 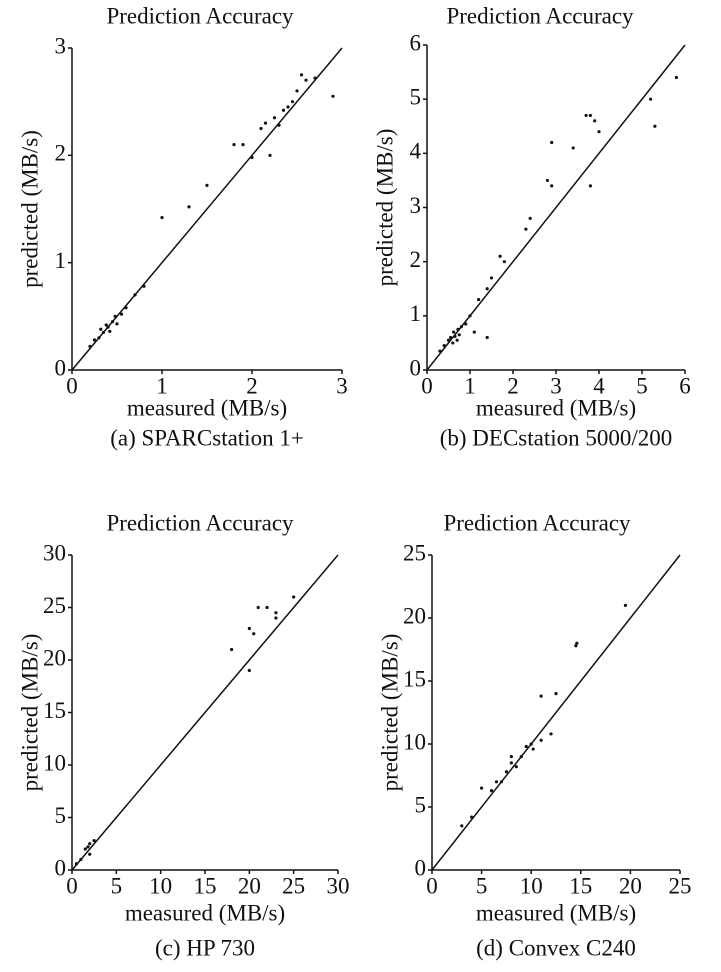 I want to click on y-tick-label: 20, so click(x=54, y=657).